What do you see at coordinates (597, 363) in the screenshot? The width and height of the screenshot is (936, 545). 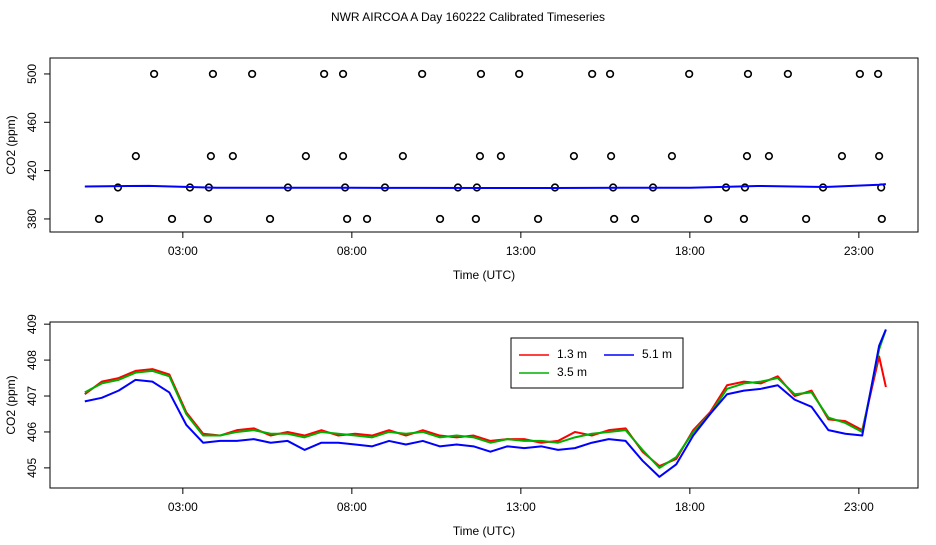 I see `legend-box` at bounding box center [597, 363].